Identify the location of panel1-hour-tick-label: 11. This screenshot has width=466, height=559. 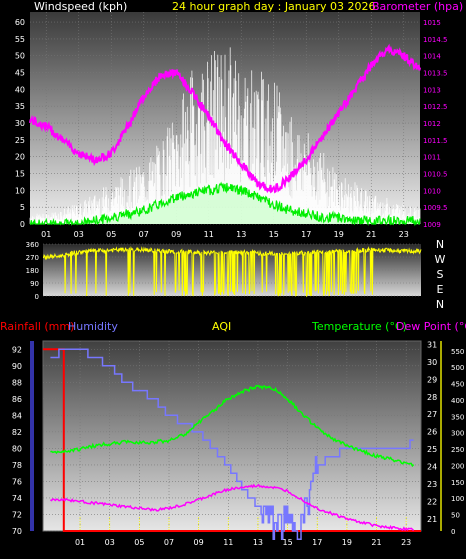
(209, 234).